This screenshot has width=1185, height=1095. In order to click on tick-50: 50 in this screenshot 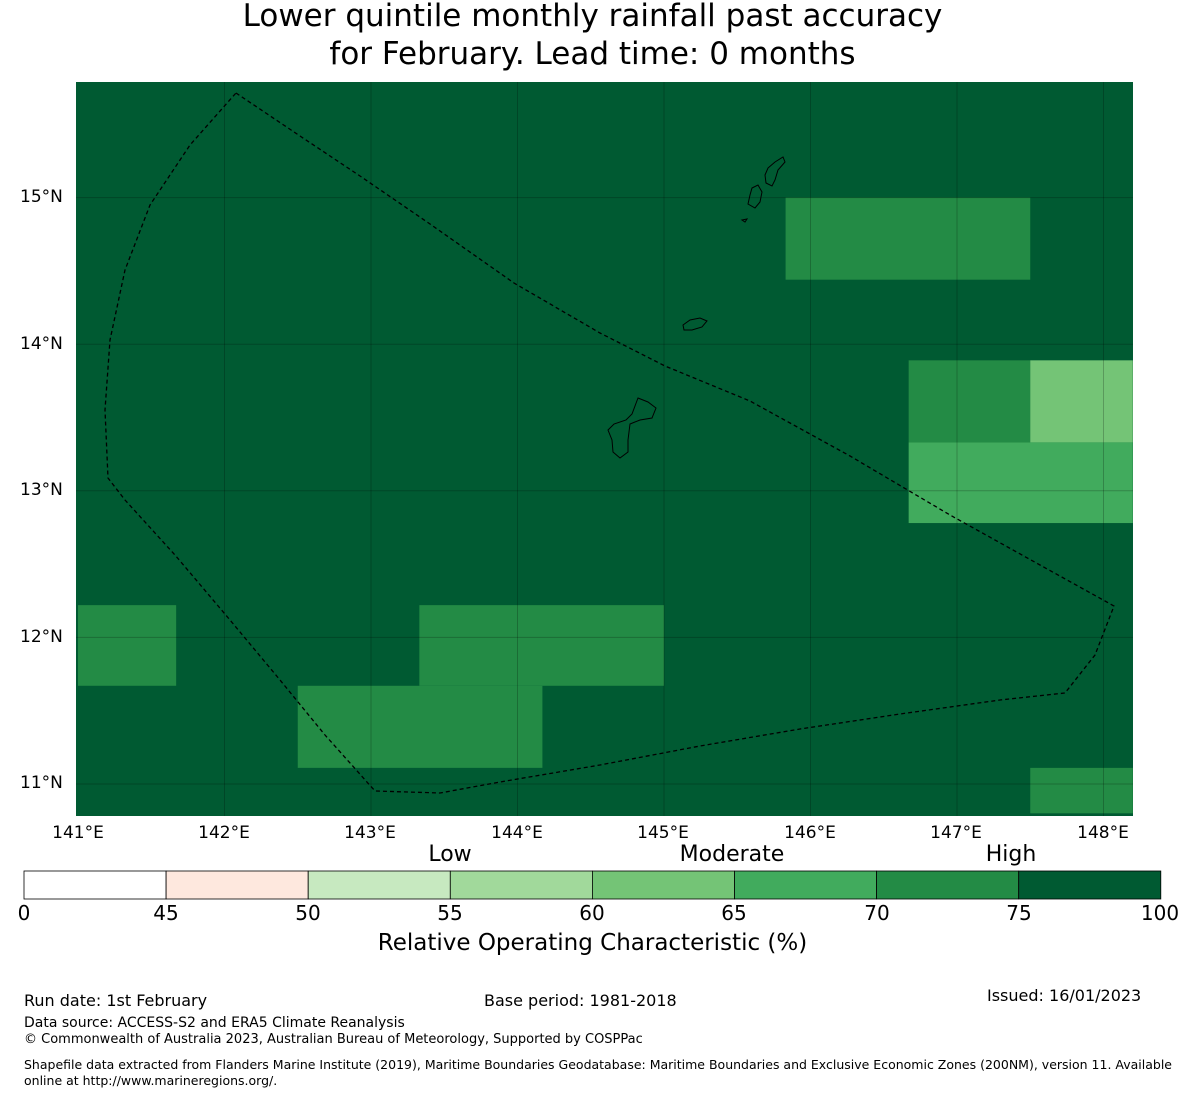, I will do `click(308, 913)`.